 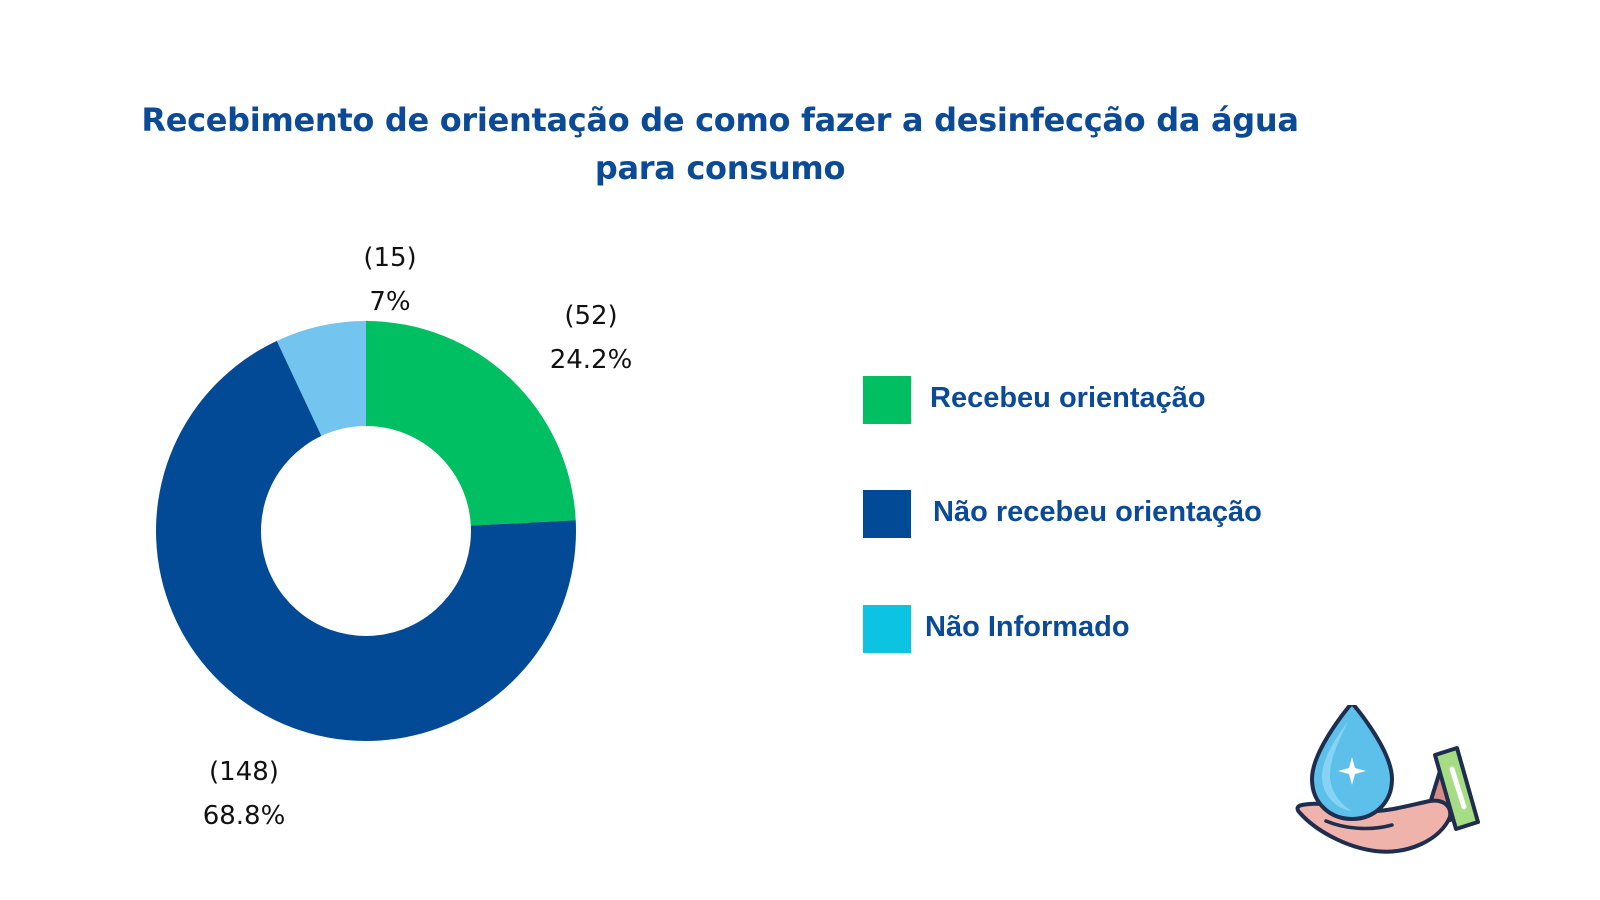 What do you see at coordinates (591, 316) in the screenshot?
I see `slice-count-label: (52)` at bounding box center [591, 316].